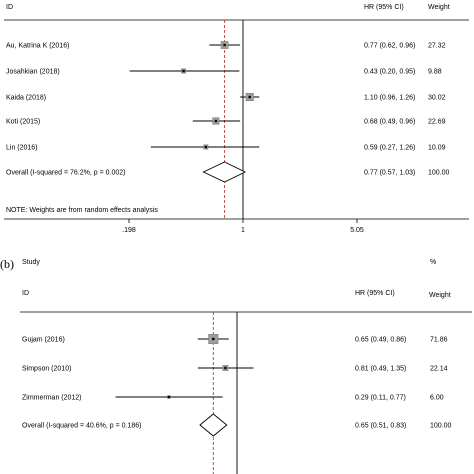  Describe the element at coordinates (437, 398) in the screenshot. I see `panel-b-weight-text-3: 6.00` at that location.